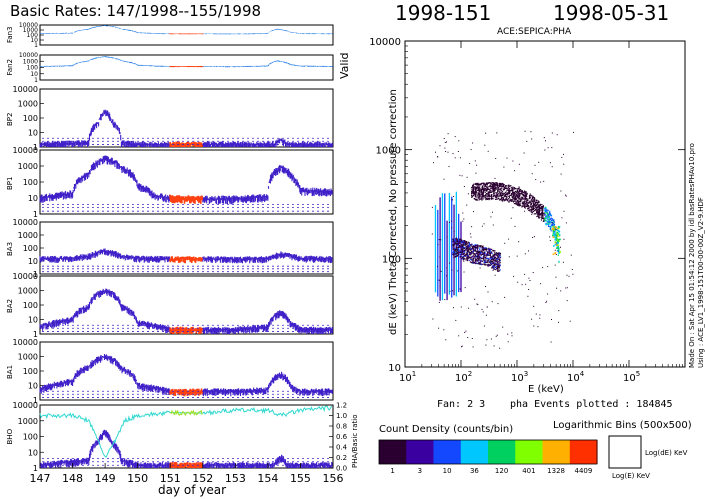 The height and width of the screenshot is (499, 705). Describe the element at coordinates (28, 421) in the screenshot. I see `y-tick-label: 1000` at that location.